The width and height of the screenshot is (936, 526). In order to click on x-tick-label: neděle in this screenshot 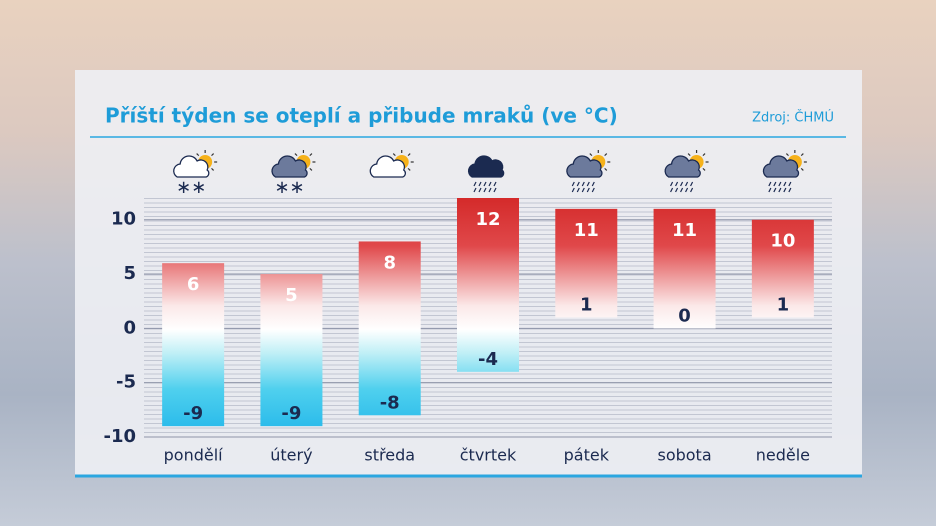, I will do `click(783, 455)`.